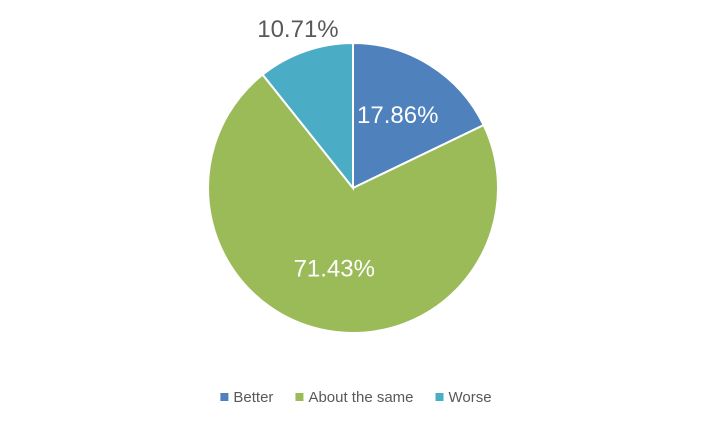  I want to click on legend-label: Worse, so click(470, 397).